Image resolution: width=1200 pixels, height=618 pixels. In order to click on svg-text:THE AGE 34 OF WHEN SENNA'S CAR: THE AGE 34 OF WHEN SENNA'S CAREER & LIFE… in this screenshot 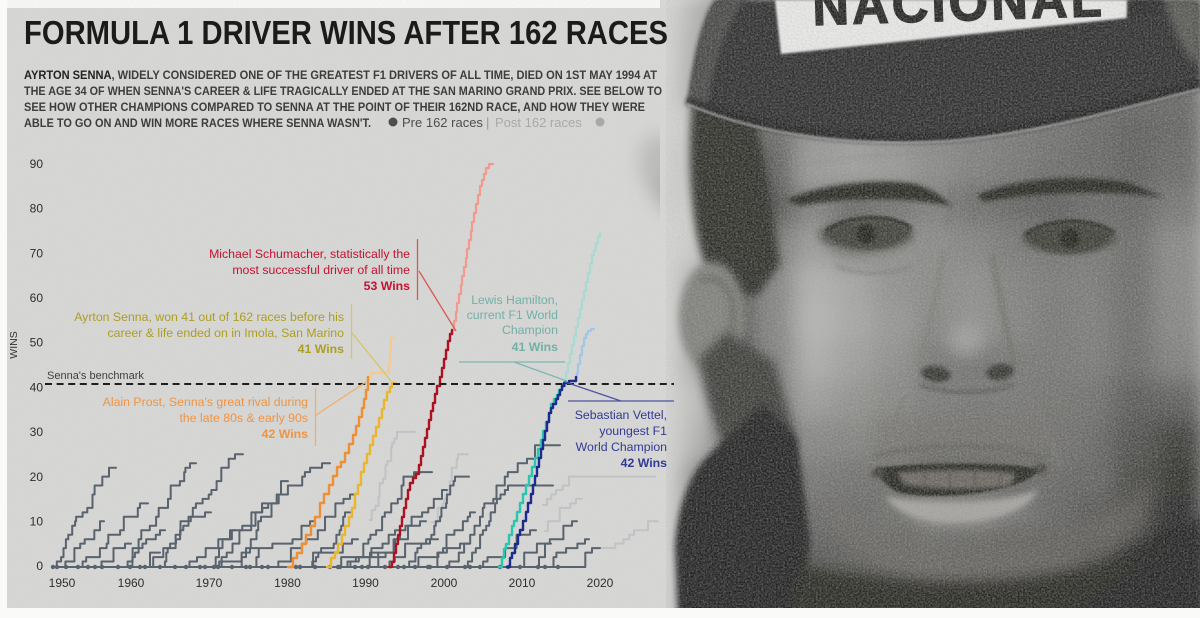, I will do `click(343, 91)`.